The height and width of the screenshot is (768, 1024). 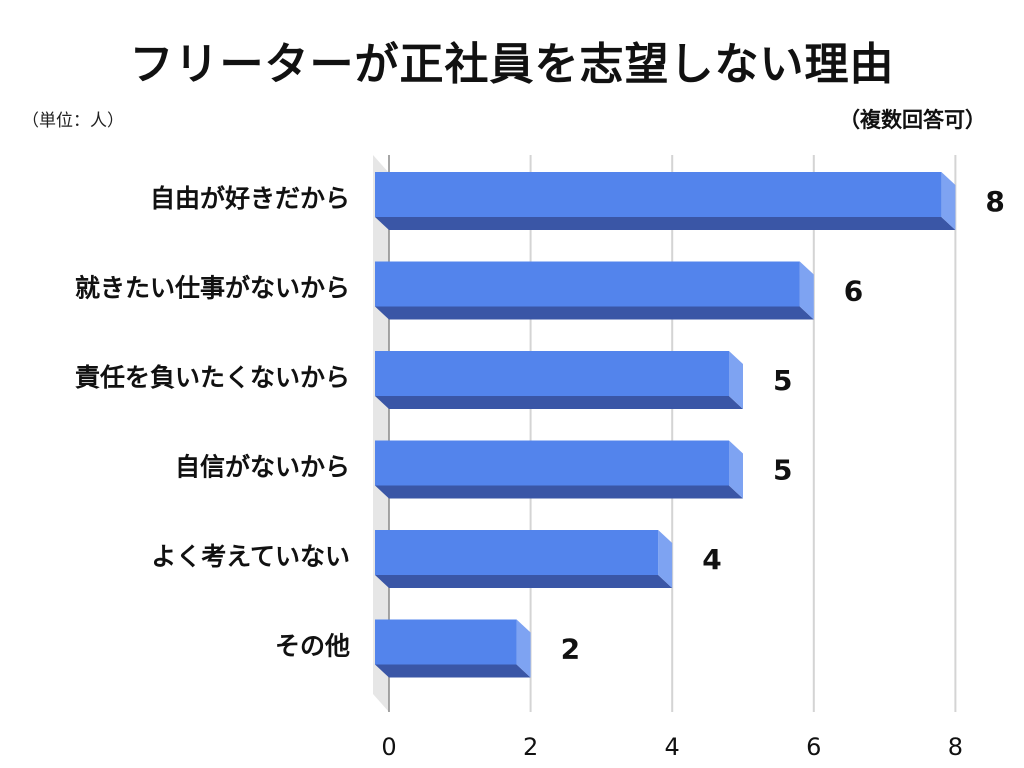 I want to click on chart-title: フリーターが正社員を志望しない理由, so click(x=512, y=64).